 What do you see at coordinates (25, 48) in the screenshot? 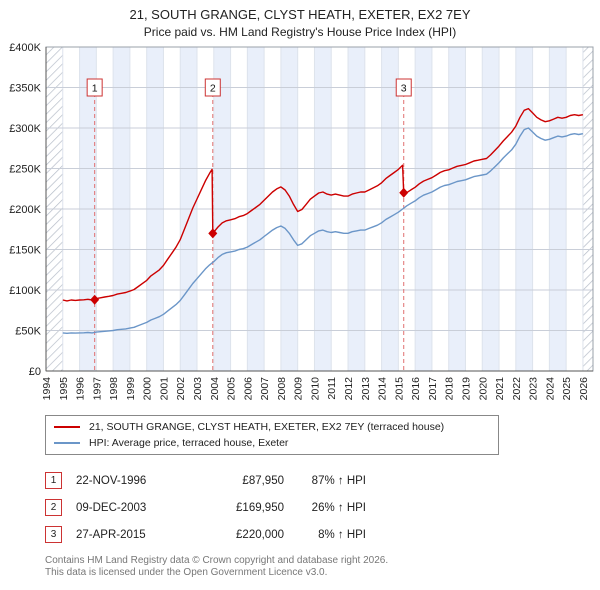
I see `svg-text: £400K` at bounding box center [25, 48].